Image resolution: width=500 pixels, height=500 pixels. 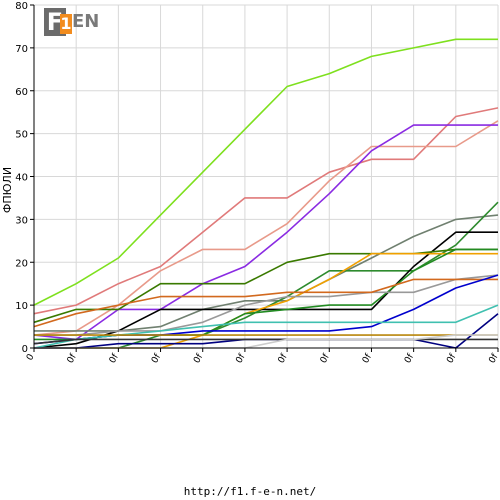 I want to click on y-tick-label: 50, so click(x=21, y=135).